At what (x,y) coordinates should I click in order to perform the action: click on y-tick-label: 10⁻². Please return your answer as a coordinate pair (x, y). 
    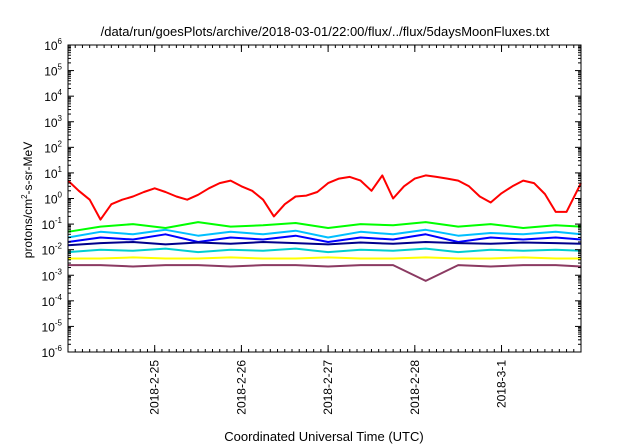
    Looking at the image, I should click on (52, 250).